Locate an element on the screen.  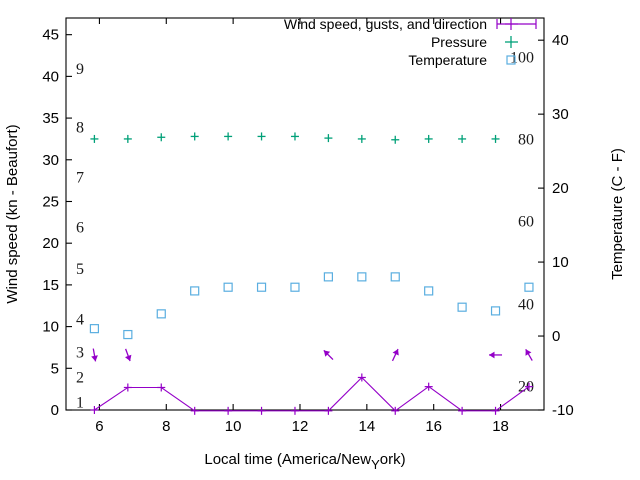
x-tick-label: 6 is located at coordinates (99, 426).